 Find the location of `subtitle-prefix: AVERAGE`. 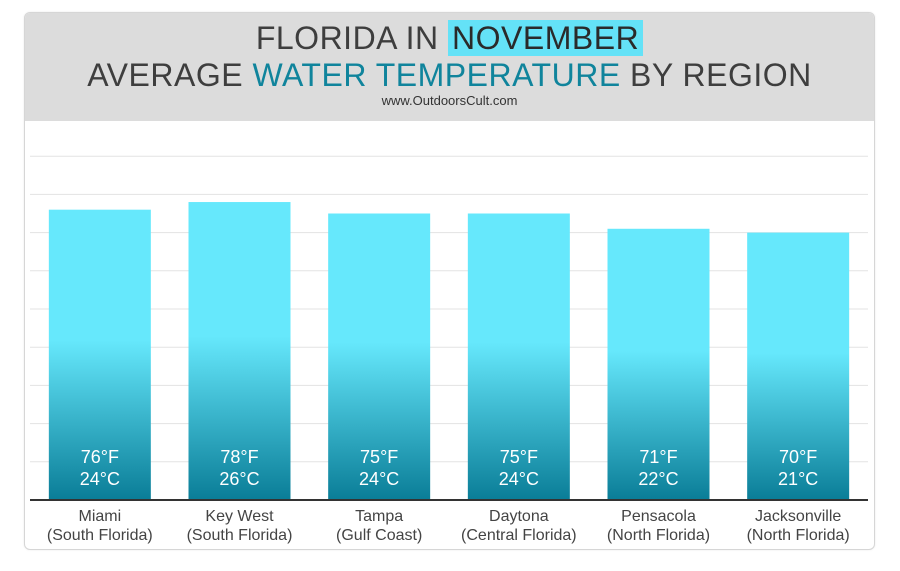

subtitle-prefix: AVERAGE is located at coordinates (170, 75).